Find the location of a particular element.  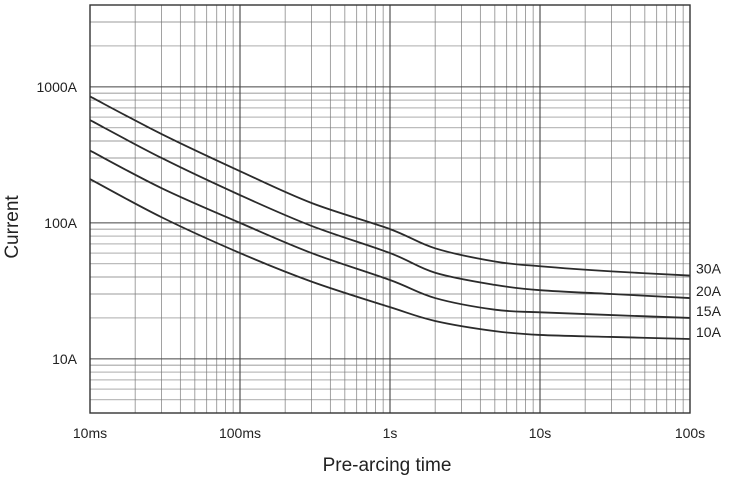

series-label-15a: 15A is located at coordinates (709, 311).